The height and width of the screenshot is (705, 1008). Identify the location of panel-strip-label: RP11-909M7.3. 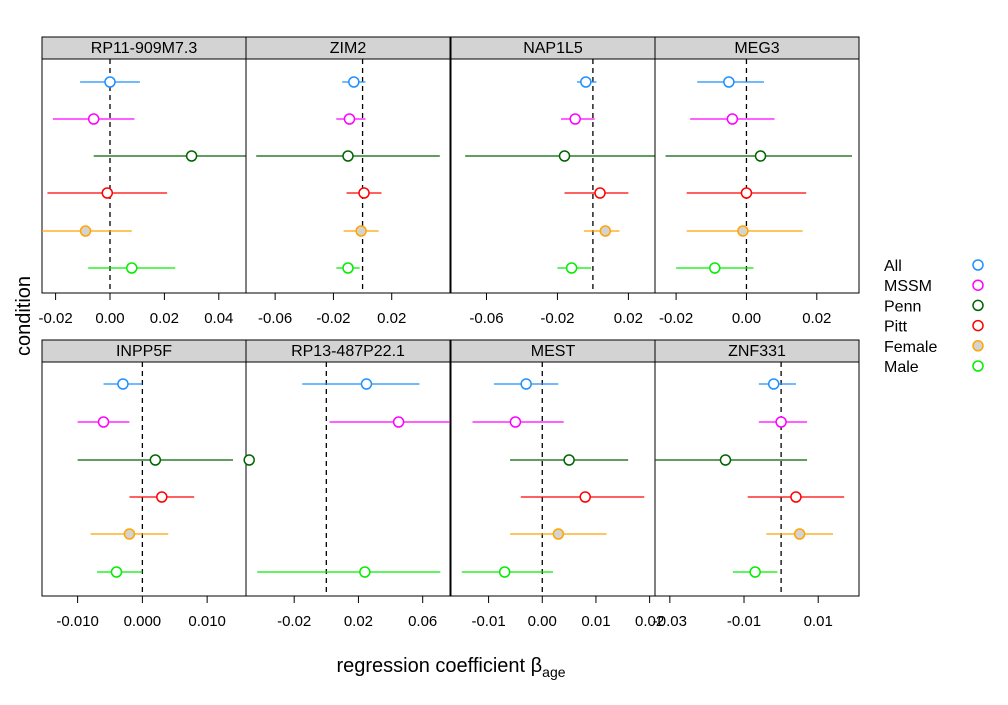
(144, 48).